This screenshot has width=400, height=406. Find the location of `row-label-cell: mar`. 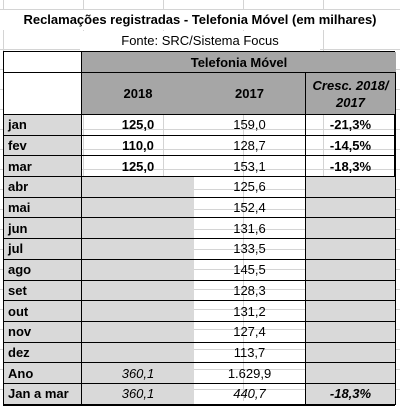

row-label-cell: mar is located at coordinates (43, 167).